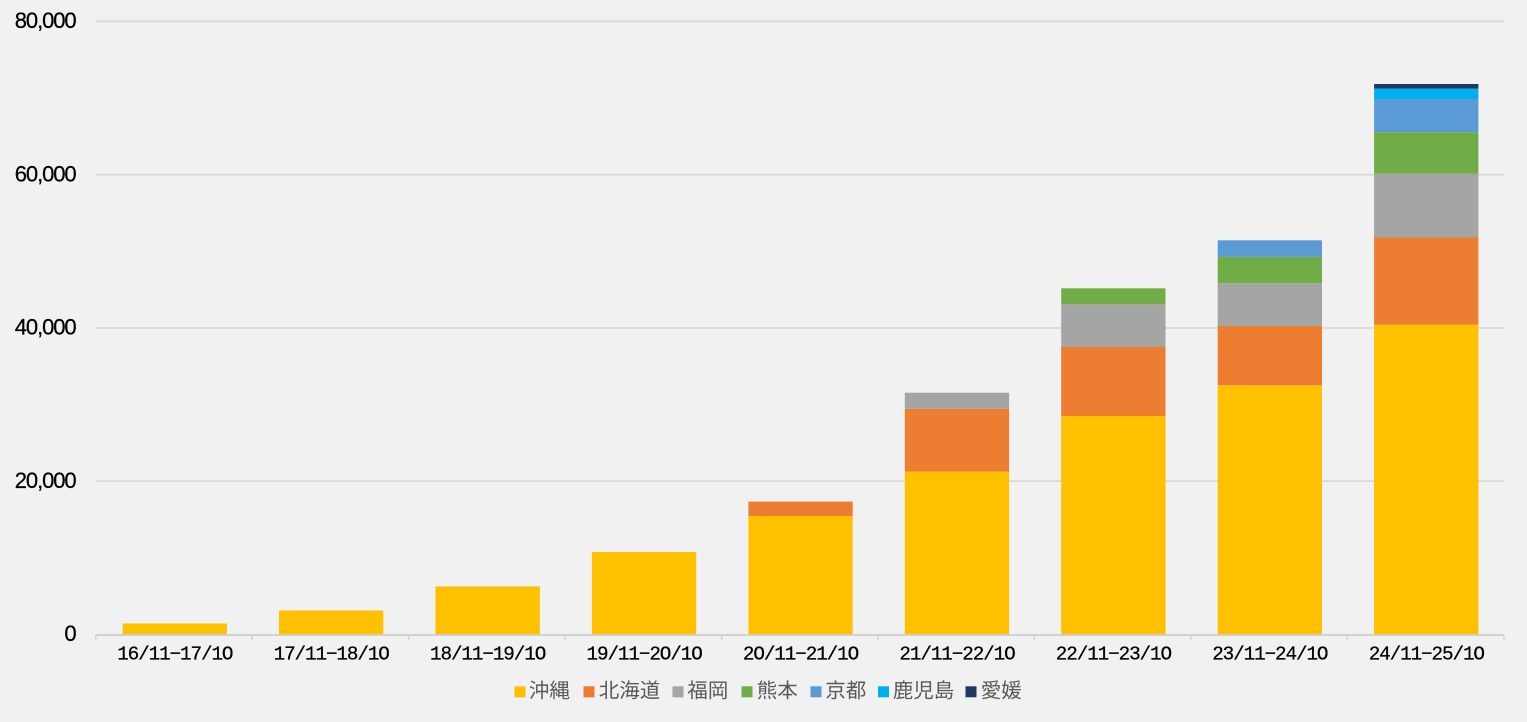 The height and width of the screenshot is (722, 1527). I want to click on svg-text: 60,000, so click(46, 173).